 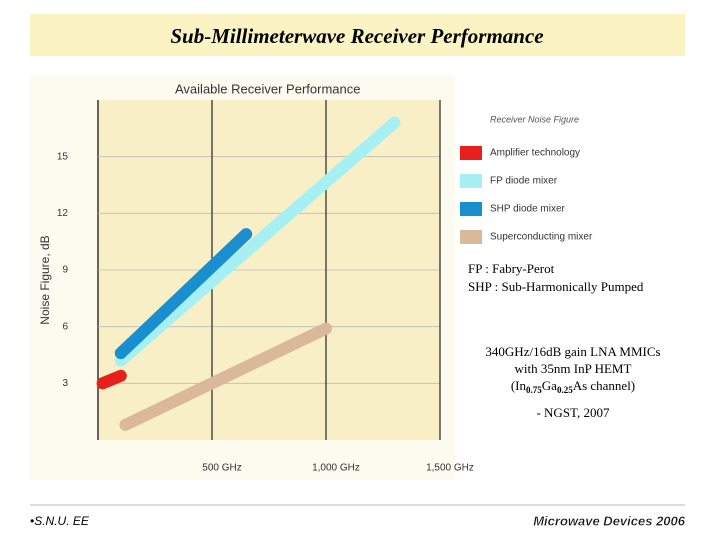 I want to click on legend-label: Amplifier technology, so click(x=535, y=153).